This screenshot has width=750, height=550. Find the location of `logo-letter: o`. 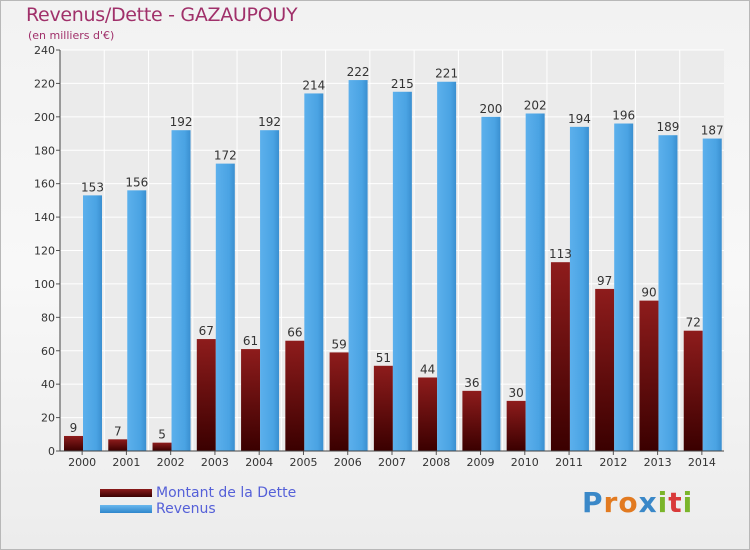

logo-letter: o is located at coordinates (628, 502).